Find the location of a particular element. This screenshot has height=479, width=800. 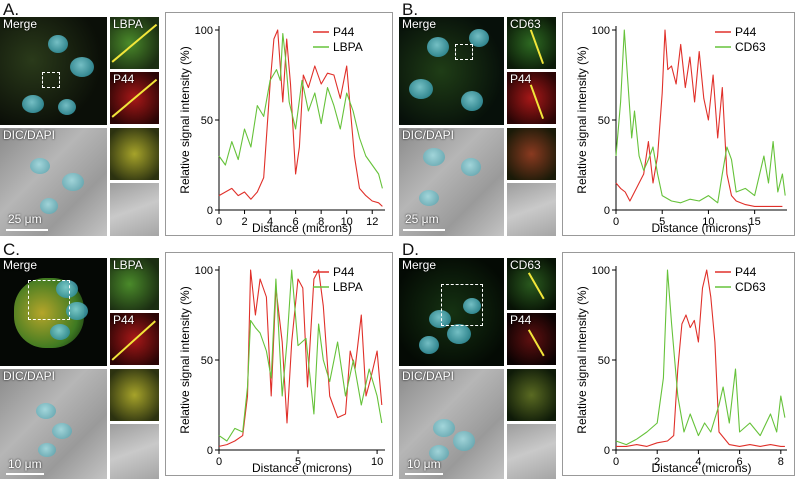

x-tick-label: 5 is located at coordinates (662, 222).